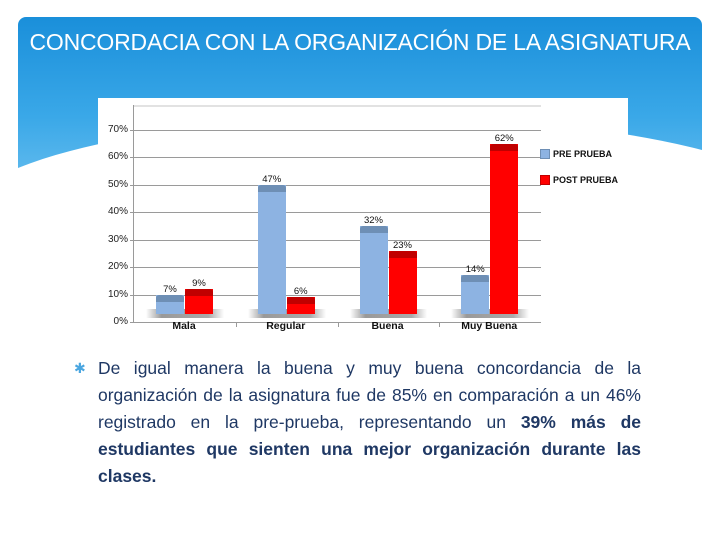  I want to click on bar-value-label: 32%, so click(373, 220).